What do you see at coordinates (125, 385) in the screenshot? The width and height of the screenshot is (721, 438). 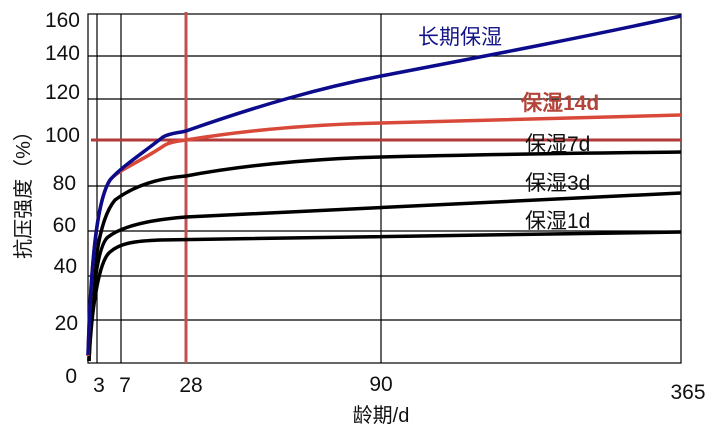 I see `x-tick: 7` at bounding box center [125, 385].